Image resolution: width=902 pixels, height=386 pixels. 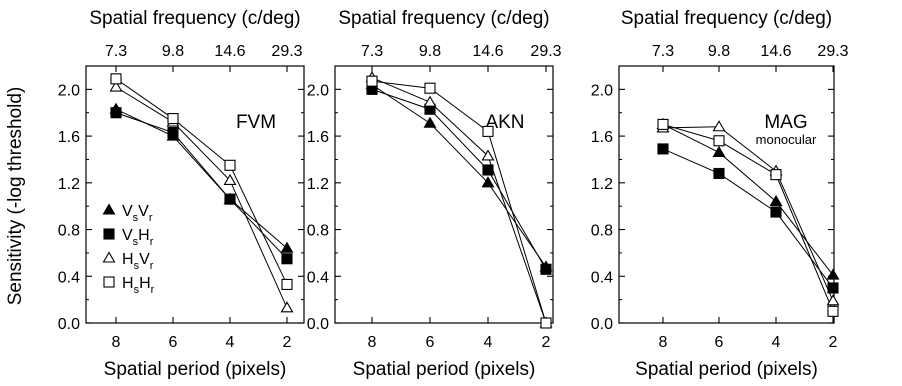 What do you see at coordinates (256, 122) in the screenshot?
I see `panel-label: FVM` at bounding box center [256, 122].